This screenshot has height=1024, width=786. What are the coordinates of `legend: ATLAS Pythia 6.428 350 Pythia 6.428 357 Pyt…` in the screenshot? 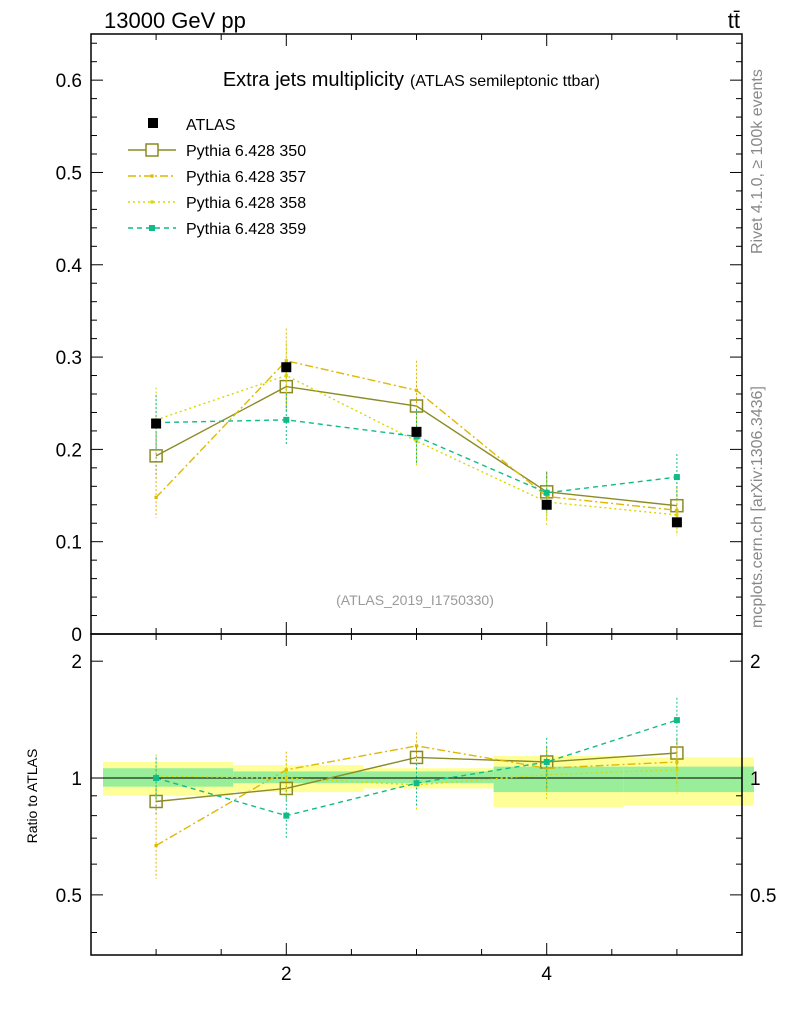 It's located at (217, 177).